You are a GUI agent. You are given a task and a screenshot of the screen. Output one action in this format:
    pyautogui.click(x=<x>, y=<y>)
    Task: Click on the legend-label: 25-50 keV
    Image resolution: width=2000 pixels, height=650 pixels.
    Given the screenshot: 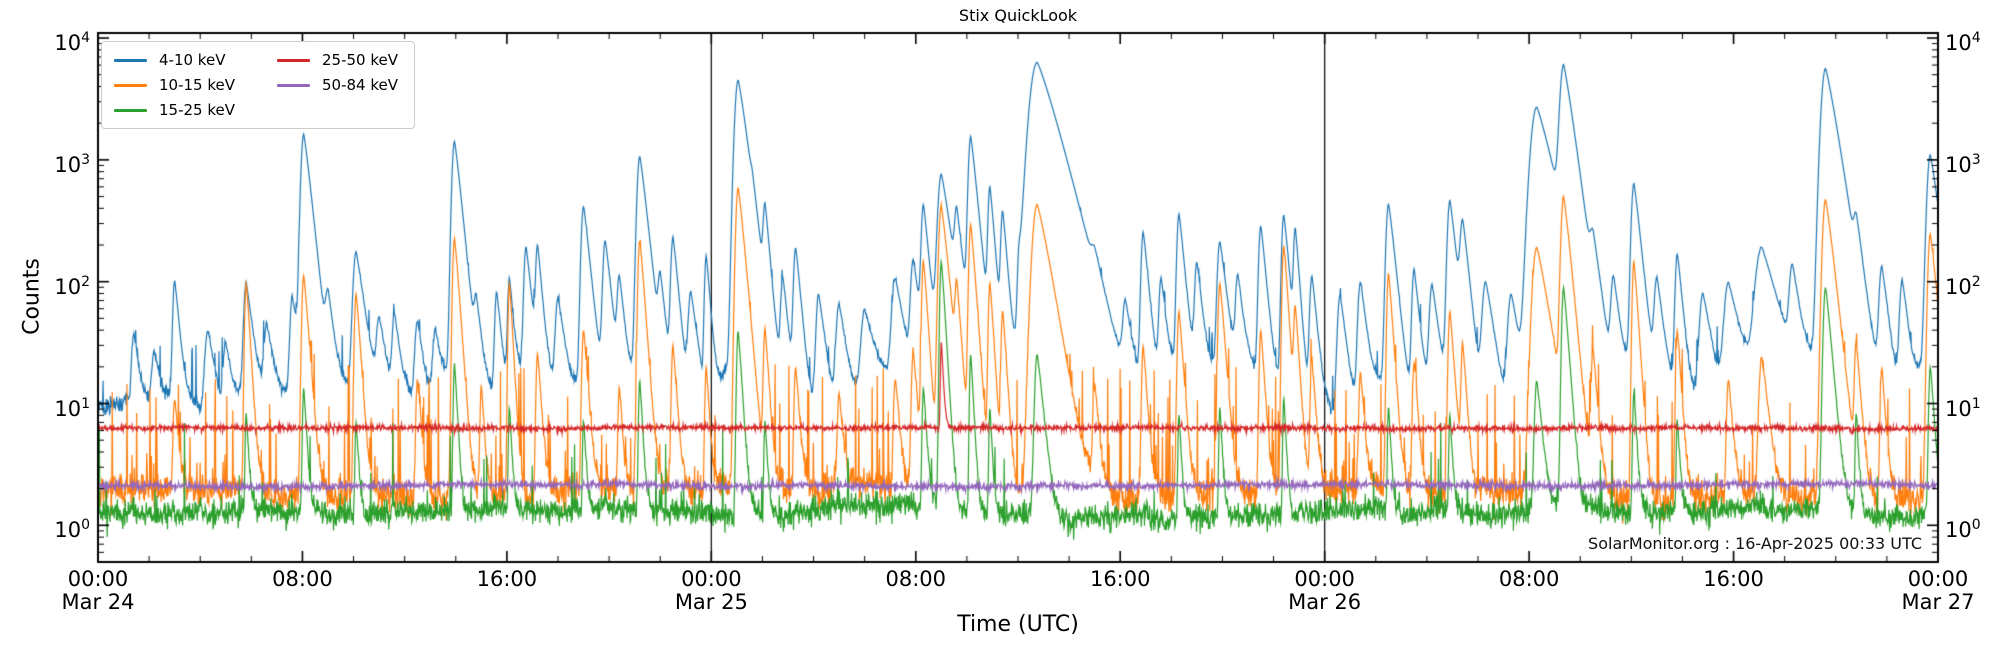 What is the action you would take?
    pyautogui.click(x=360, y=60)
    